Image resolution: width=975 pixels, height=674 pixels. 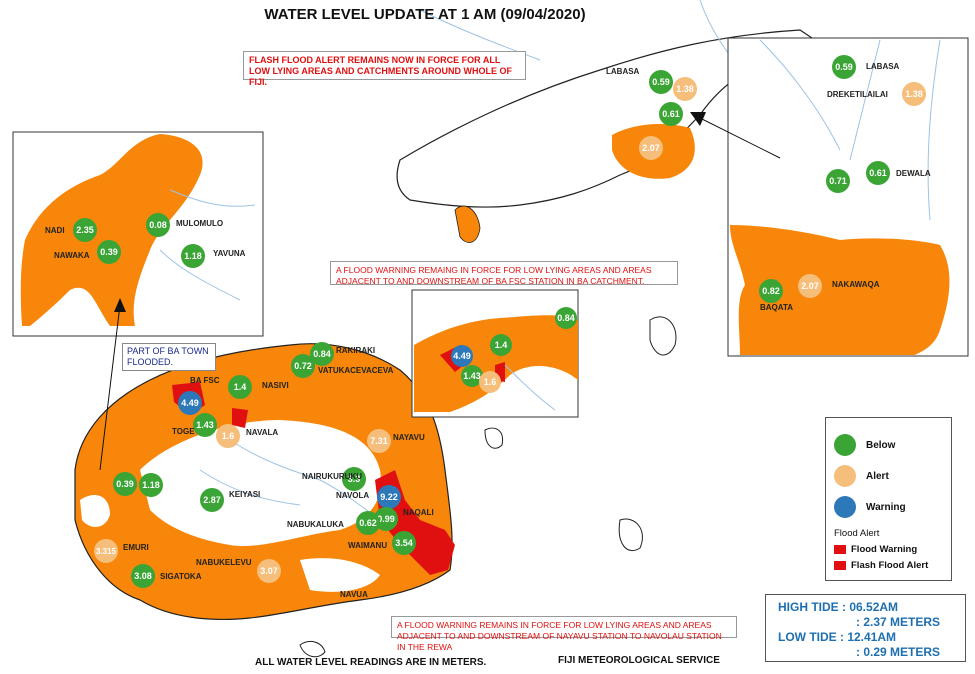 What do you see at coordinates (840, 549) in the screenshot?
I see `flood-warning-swatch` at bounding box center [840, 549].